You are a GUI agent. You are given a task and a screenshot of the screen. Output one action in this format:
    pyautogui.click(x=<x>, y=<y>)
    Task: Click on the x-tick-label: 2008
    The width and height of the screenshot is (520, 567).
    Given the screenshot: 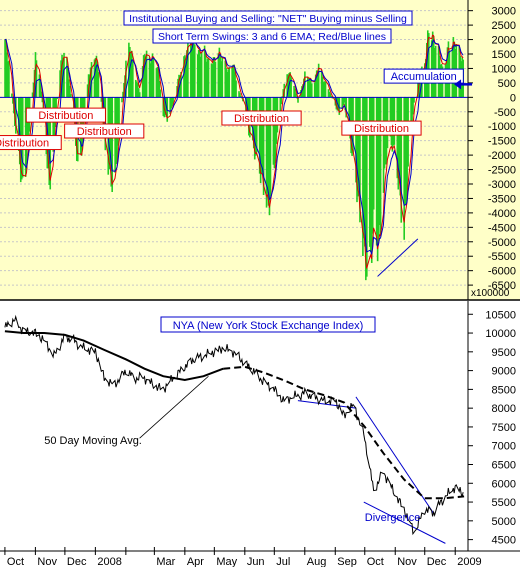 What is the action you would take?
    pyautogui.click(x=109, y=561)
    